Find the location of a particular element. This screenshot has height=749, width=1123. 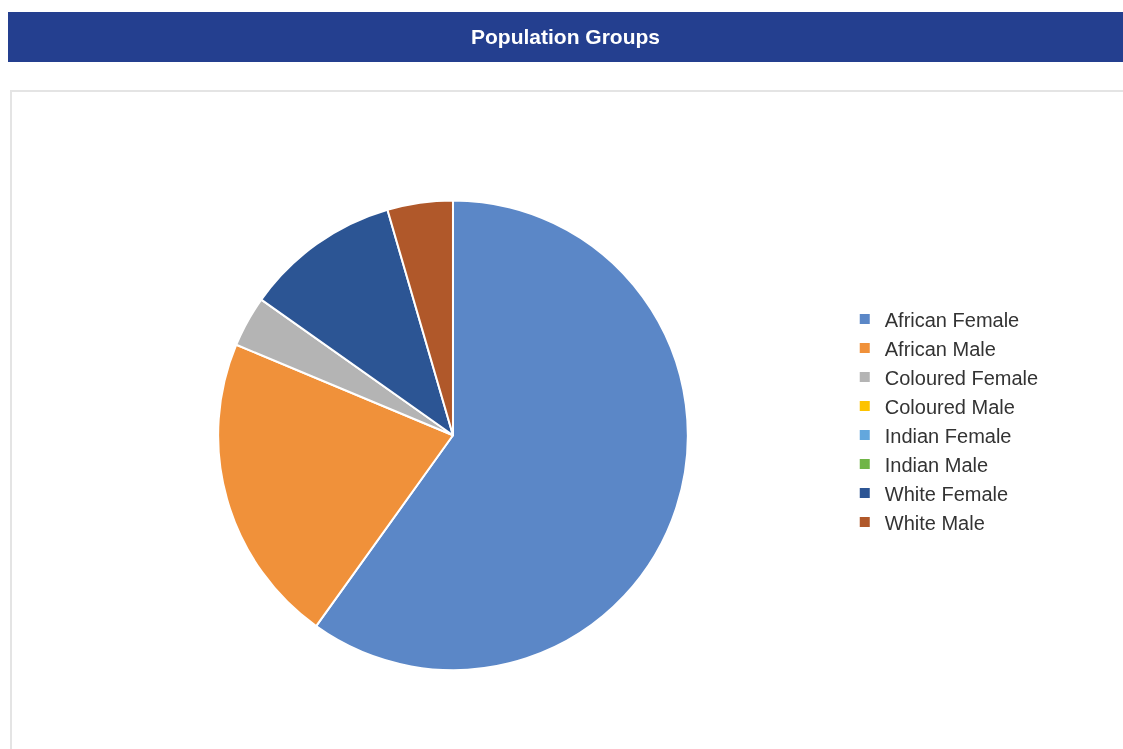

legend-label: Indian Female is located at coordinates (948, 435).